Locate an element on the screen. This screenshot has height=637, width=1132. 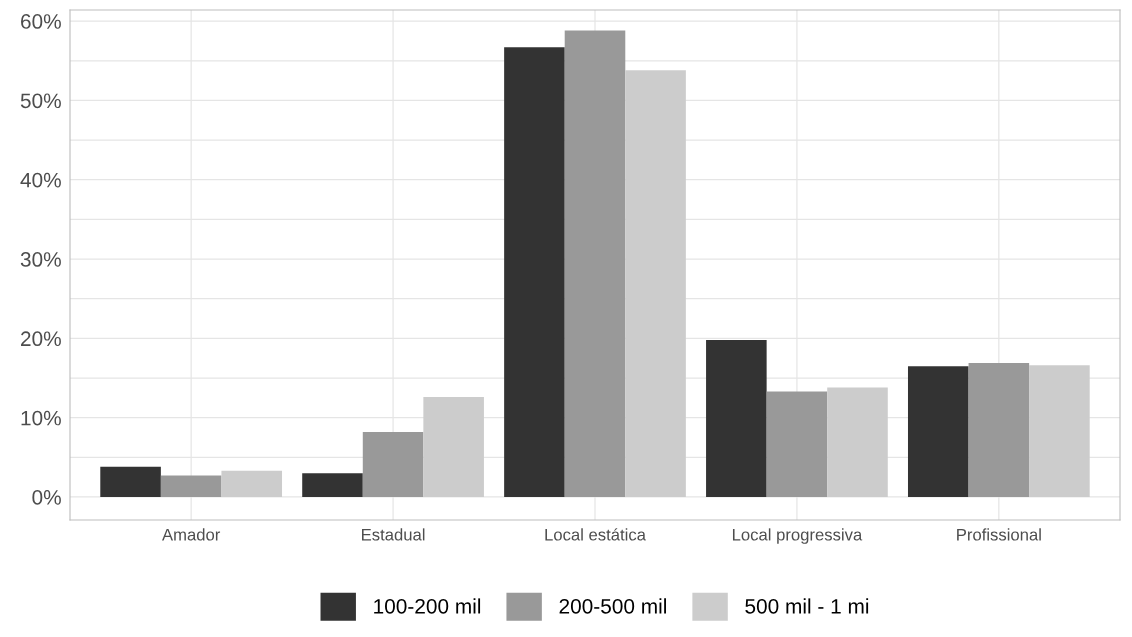
x-tick-label: Amador is located at coordinates (191, 534).